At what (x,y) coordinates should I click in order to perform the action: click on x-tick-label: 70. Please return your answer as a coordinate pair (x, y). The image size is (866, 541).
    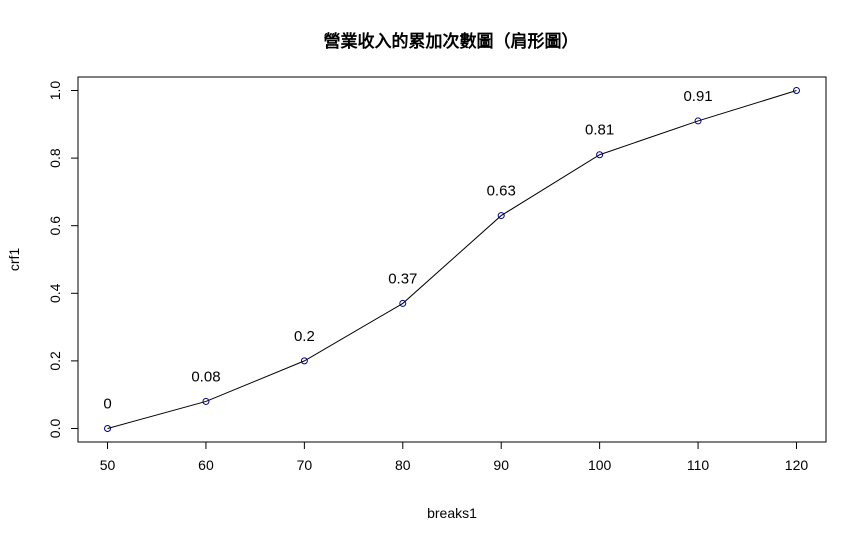
    Looking at the image, I should click on (305, 465).